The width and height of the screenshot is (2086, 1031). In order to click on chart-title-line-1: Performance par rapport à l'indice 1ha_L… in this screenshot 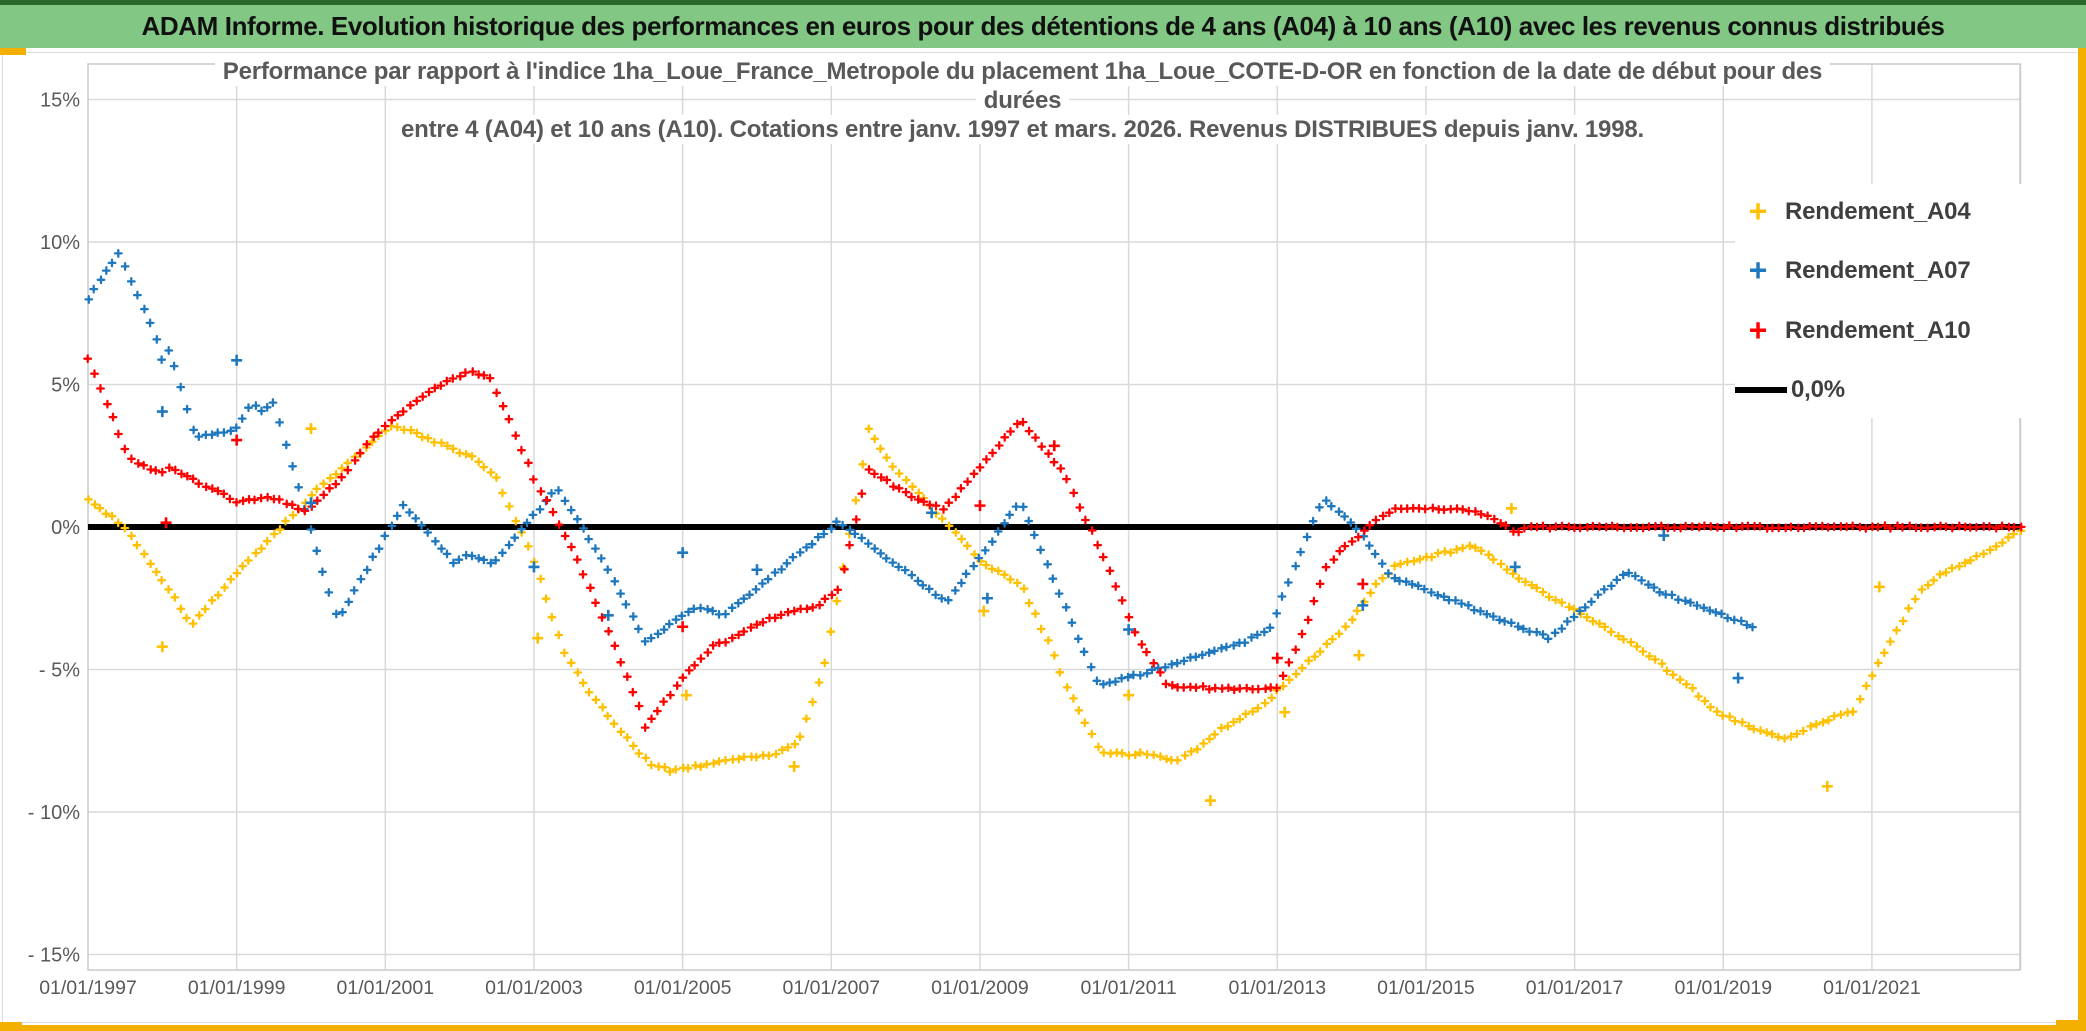, I will do `click(1022, 71)`.